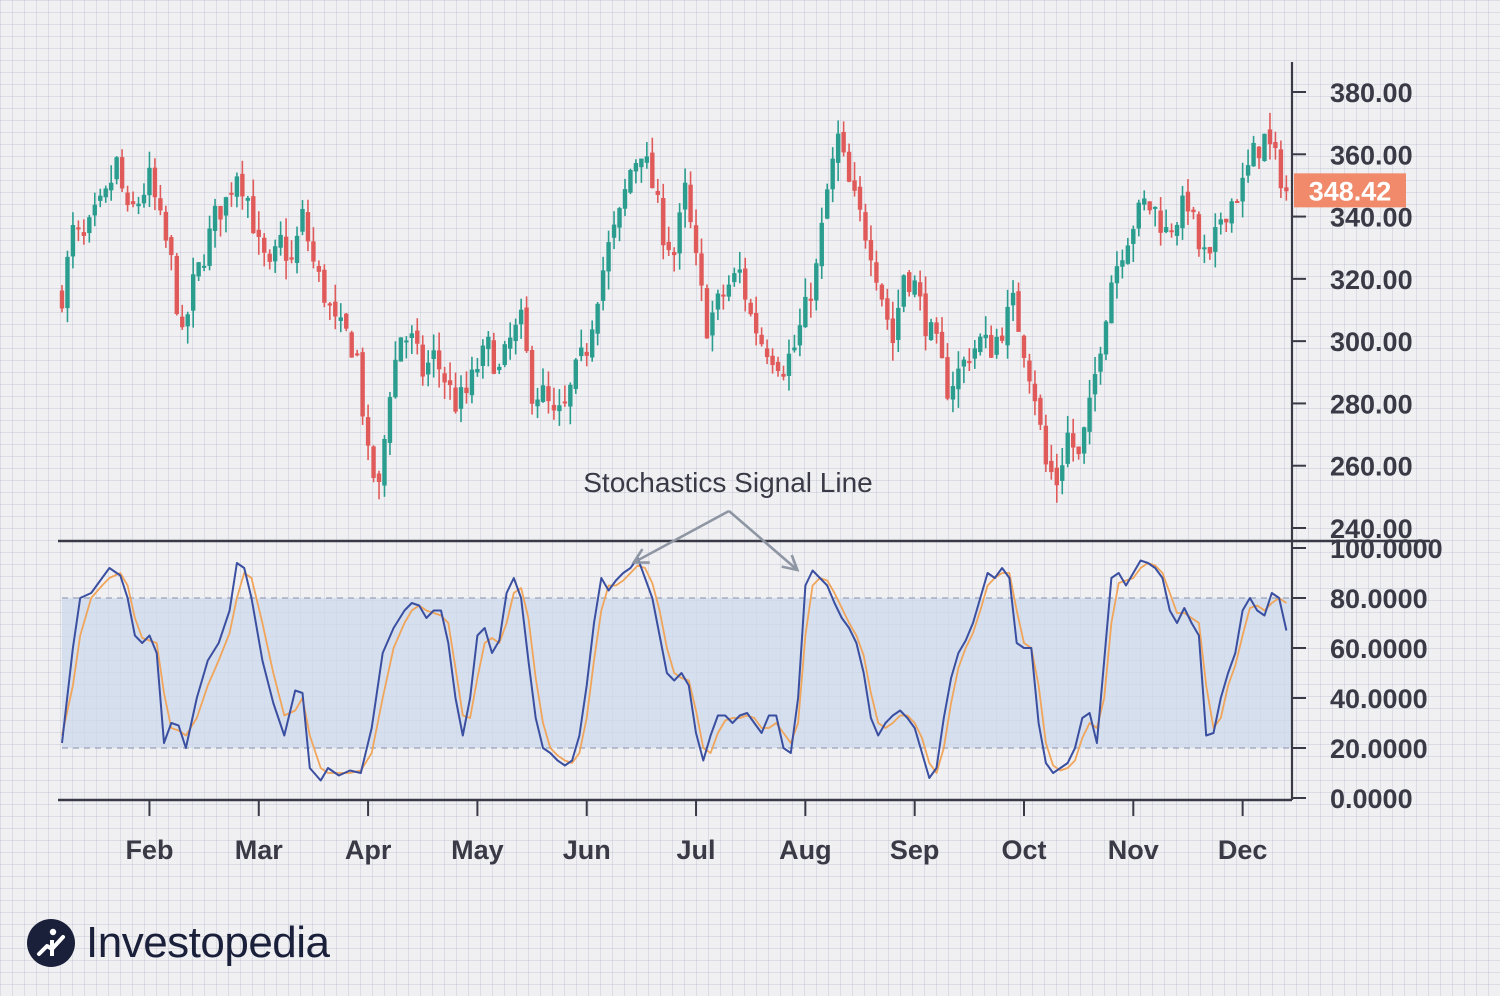 The width and height of the screenshot is (1500, 996). I want to click on annotation-arrow, so click(763, 540).